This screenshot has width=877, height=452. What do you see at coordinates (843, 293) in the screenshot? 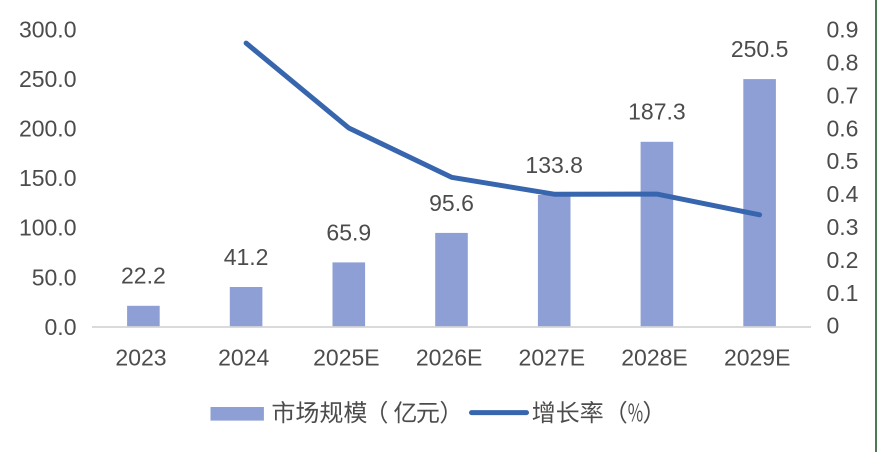
I see `svg-text: 0.1` at bounding box center [843, 293].